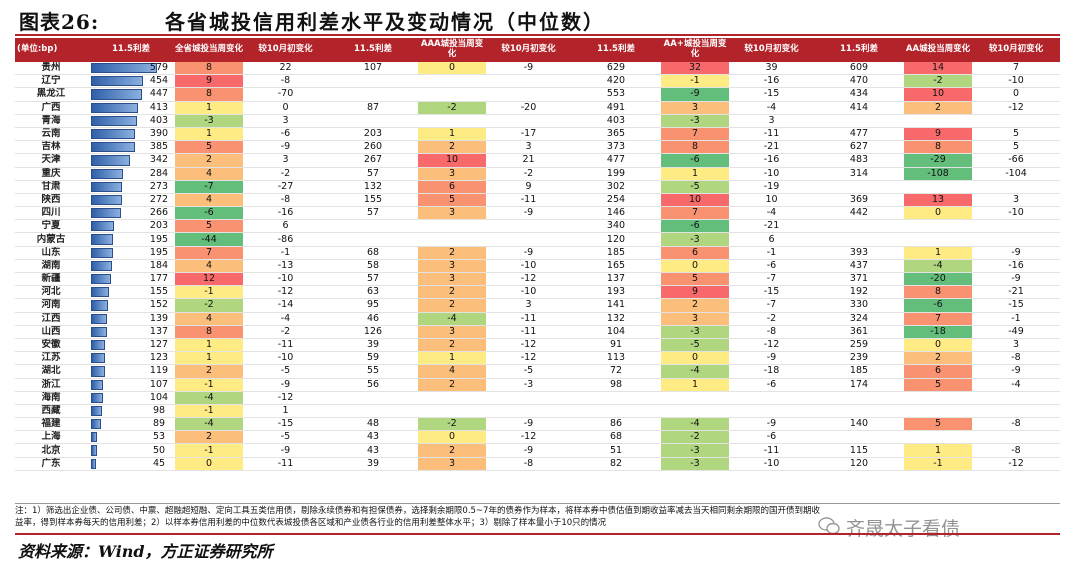 The image size is (1080, 573). I want to click on value-cell: -44, so click(209, 239).